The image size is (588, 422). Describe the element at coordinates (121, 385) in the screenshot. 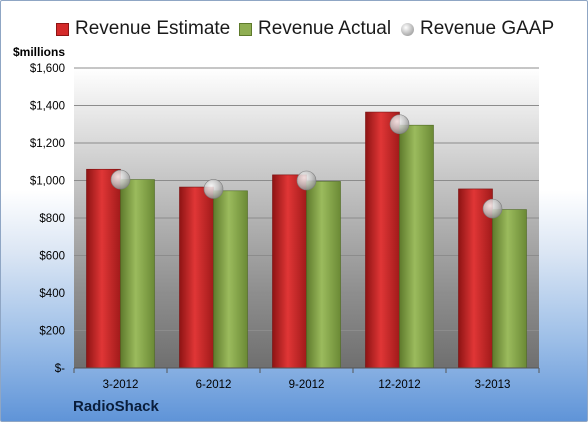

I see `x-tick-label: 3-2012` at that location.